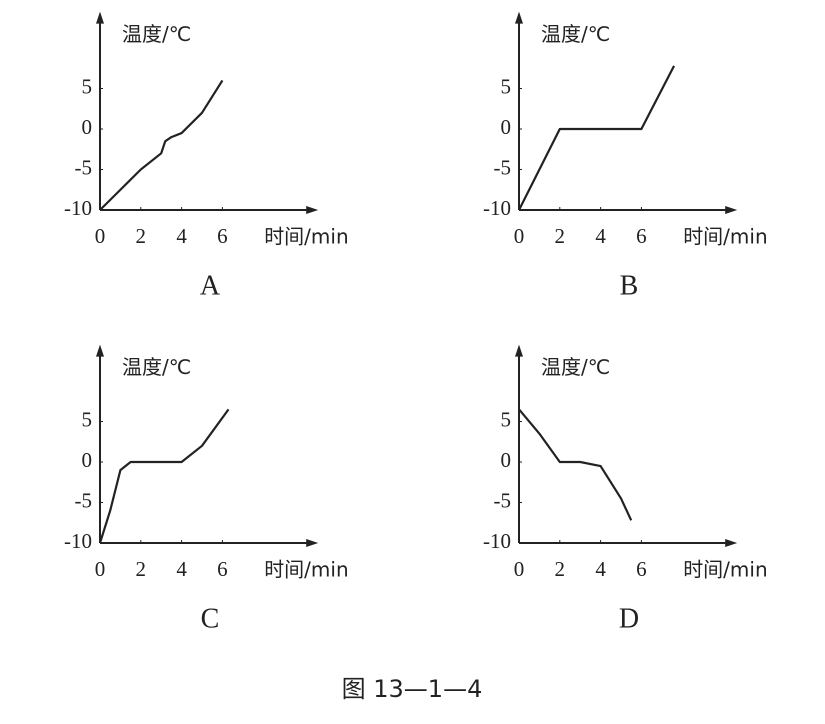 The height and width of the screenshot is (724, 825). I want to click on caption: 图 13—1—4, so click(412, 689).